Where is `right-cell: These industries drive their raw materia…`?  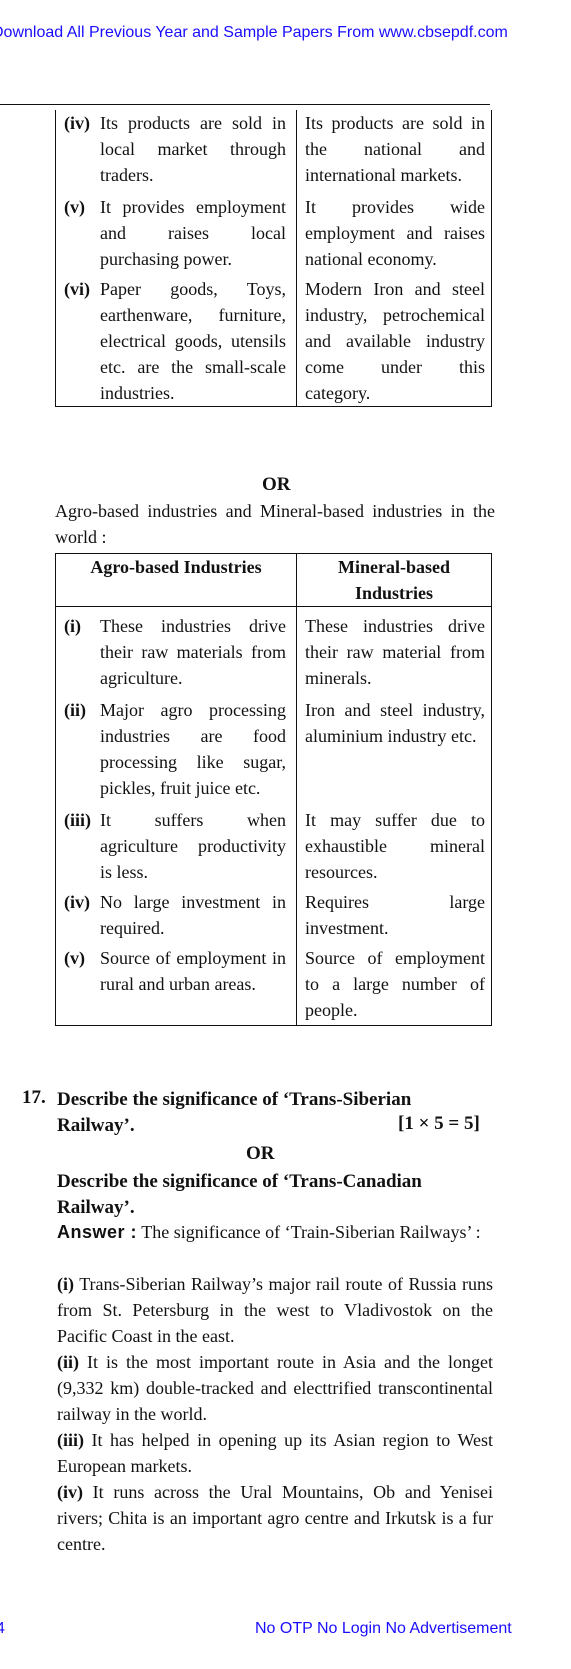
right-cell: These industries drive their raw materia… is located at coordinates (395, 652).